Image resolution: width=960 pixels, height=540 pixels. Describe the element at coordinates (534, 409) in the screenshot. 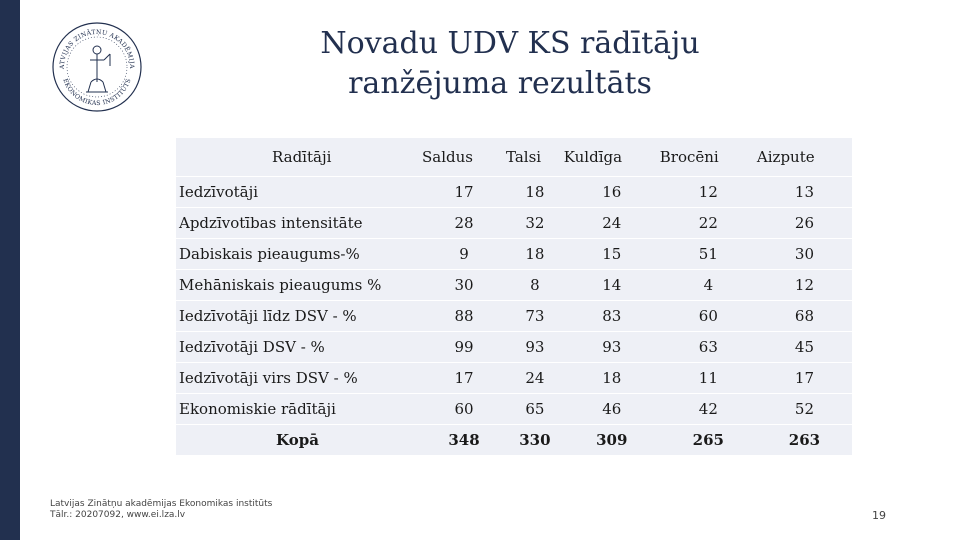

I see `table-cell: 65` at that location.